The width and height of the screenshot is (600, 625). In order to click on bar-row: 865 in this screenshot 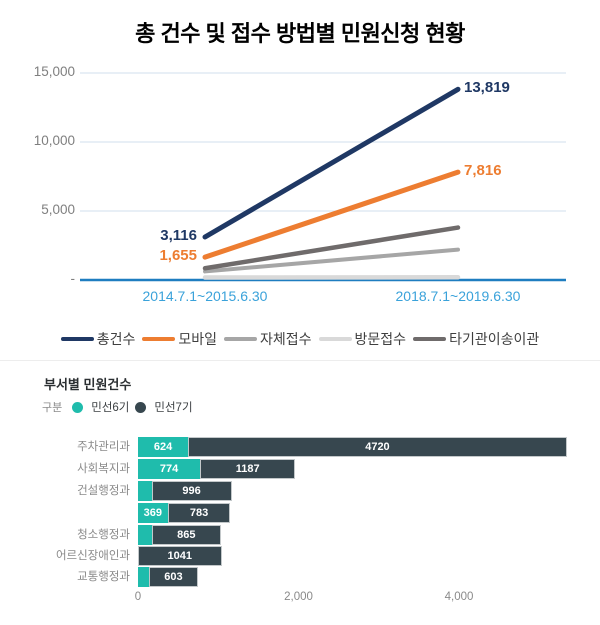, I will do `click(180, 535)`.